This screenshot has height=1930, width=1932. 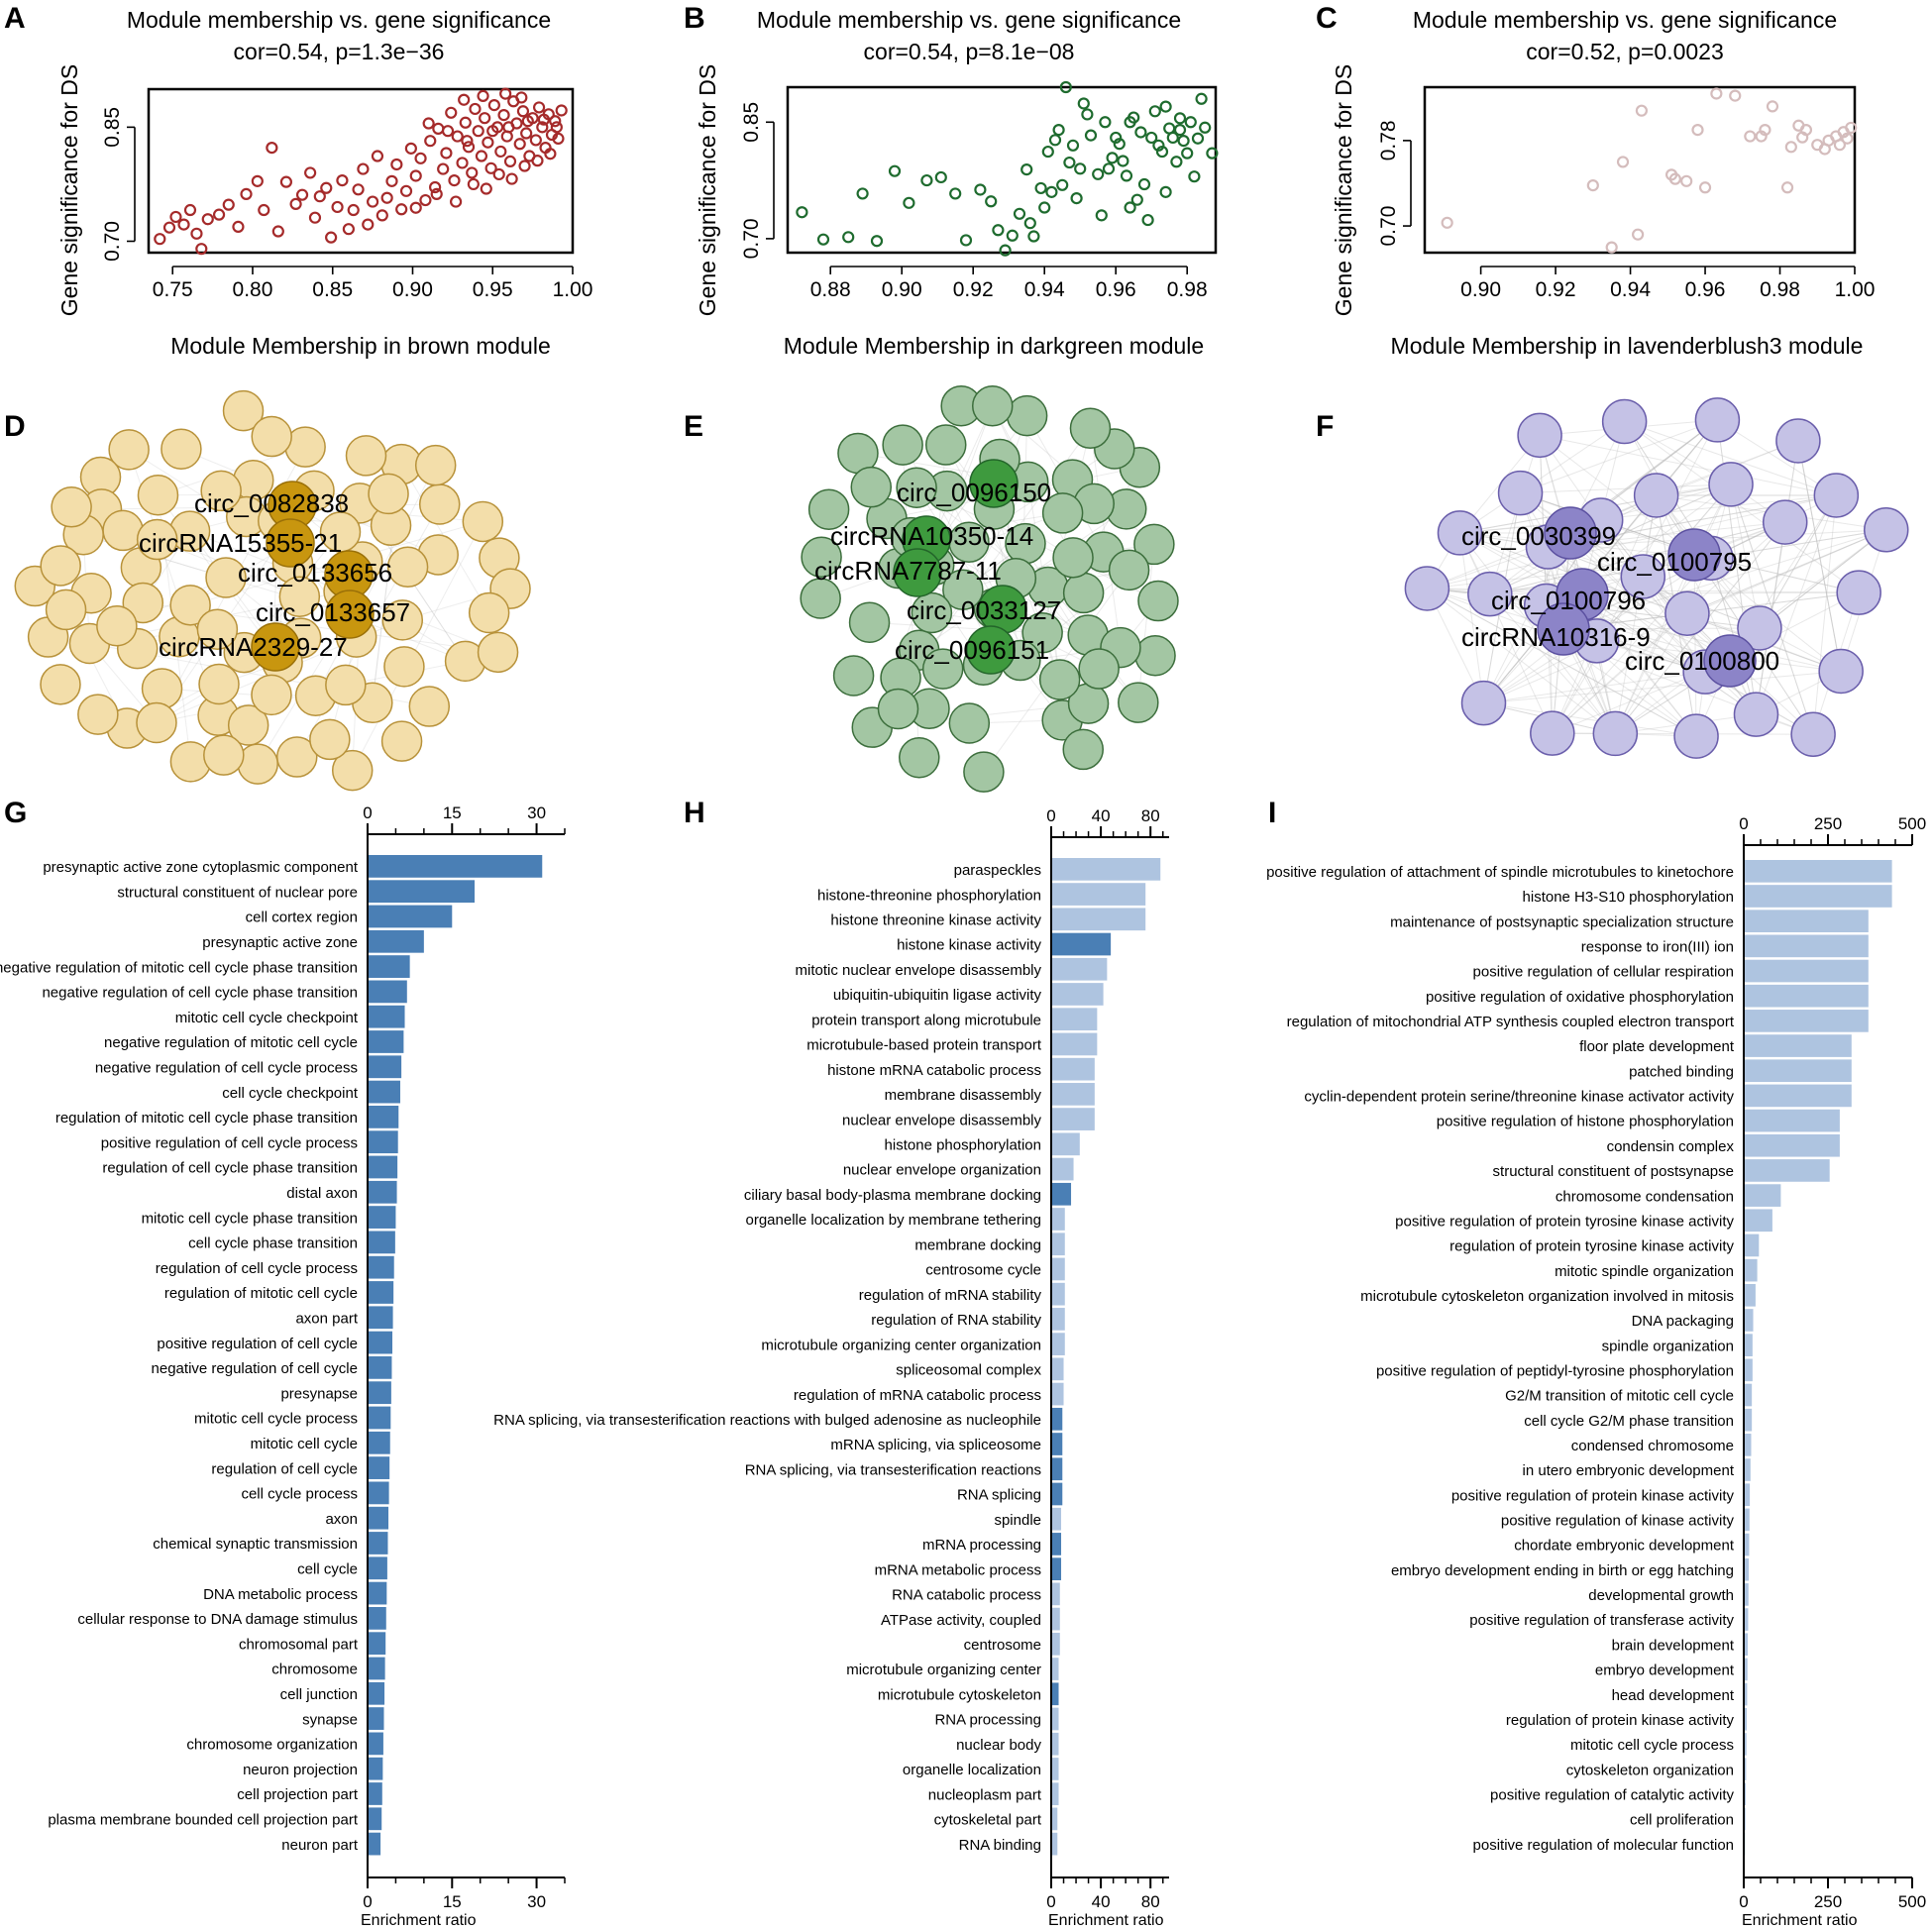 What do you see at coordinates (924, 1045) in the screenshot?
I see `bar-h-category-label: microtubule-based protein transport` at bounding box center [924, 1045].